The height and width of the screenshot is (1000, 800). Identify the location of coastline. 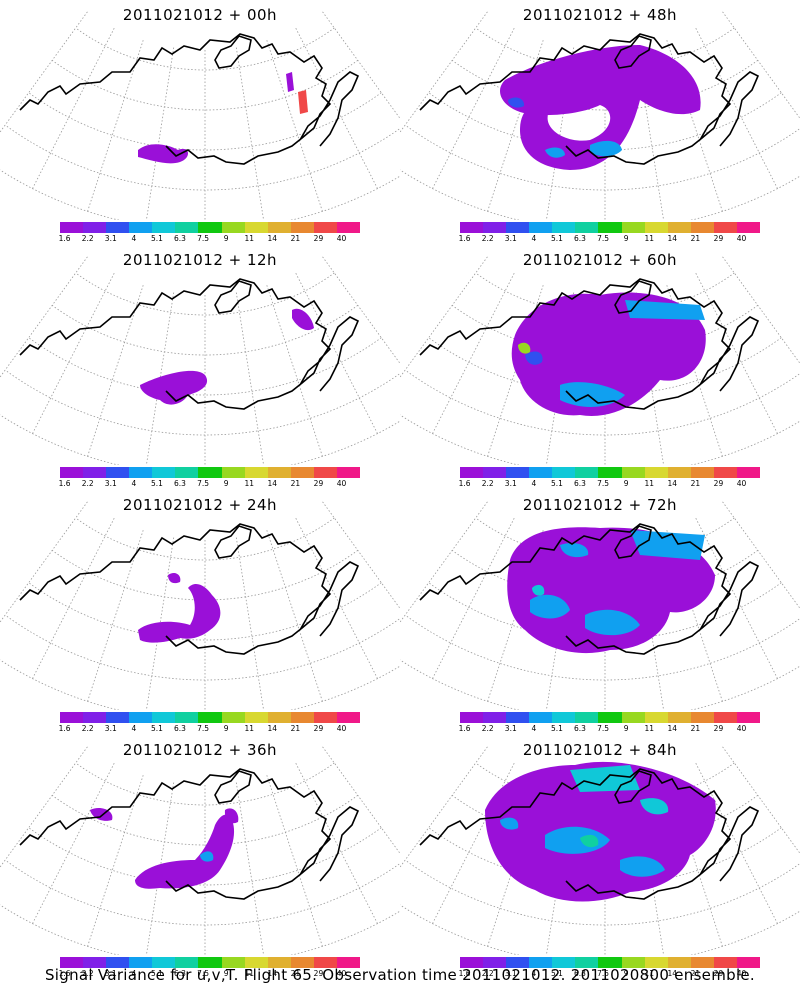
(189, 99).